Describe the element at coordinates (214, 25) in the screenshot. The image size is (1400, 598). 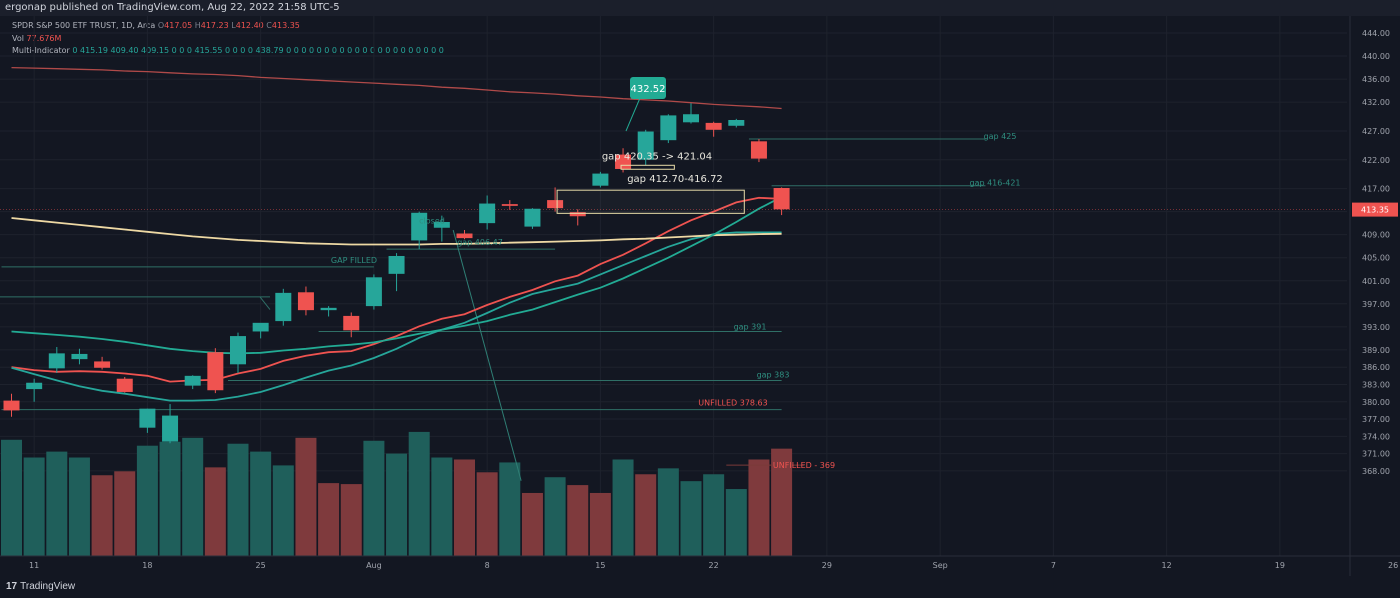
I see `high-value: 417.23` at that location.